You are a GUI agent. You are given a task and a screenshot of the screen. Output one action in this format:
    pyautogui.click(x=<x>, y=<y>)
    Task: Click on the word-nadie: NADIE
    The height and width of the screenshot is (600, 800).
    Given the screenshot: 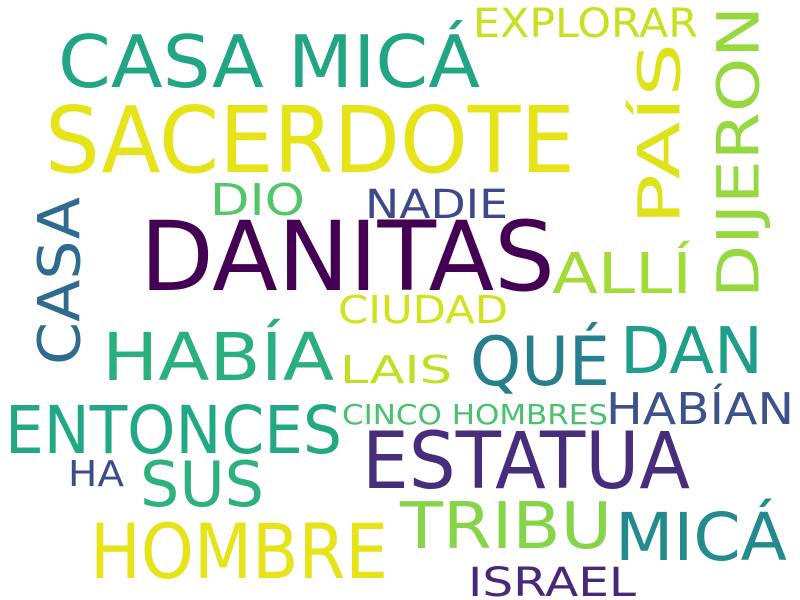 What is the action you would take?
    pyautogui.click(x=436, y=205)
    